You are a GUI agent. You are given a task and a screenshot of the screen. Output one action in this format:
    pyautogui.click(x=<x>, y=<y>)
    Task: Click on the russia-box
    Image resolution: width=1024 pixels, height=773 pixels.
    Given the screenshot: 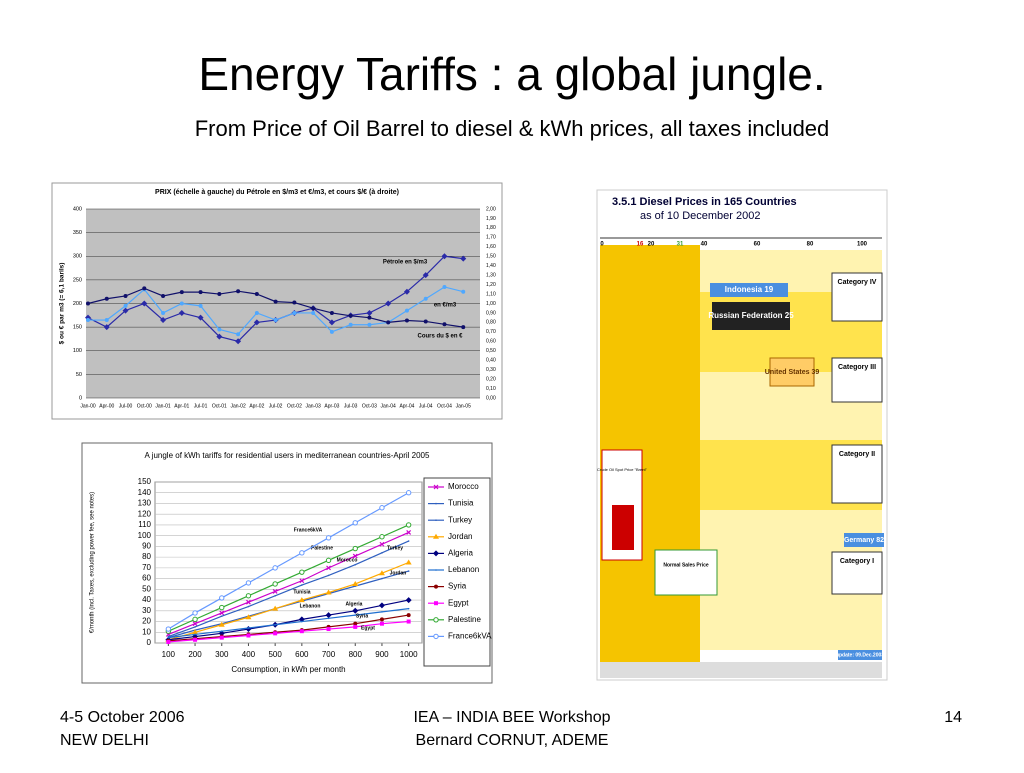 What is the action you would take?
    pyautogui.click(x=751, y=316)
    